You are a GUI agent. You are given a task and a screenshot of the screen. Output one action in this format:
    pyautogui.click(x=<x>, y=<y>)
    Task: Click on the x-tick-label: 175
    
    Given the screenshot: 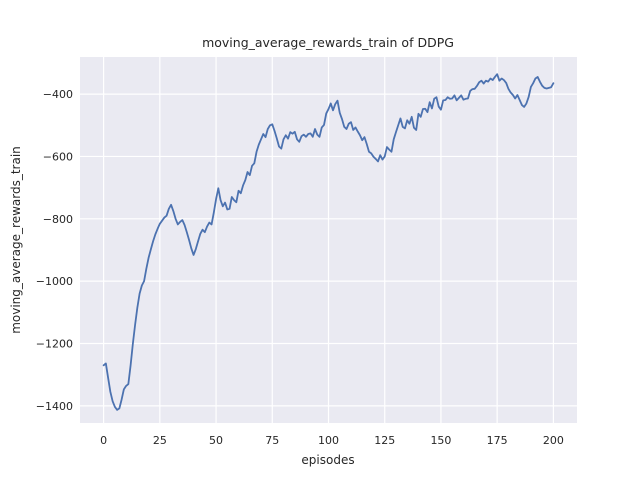 What is the action you would take?
    pyautogui.click(x=497, y=440)
    